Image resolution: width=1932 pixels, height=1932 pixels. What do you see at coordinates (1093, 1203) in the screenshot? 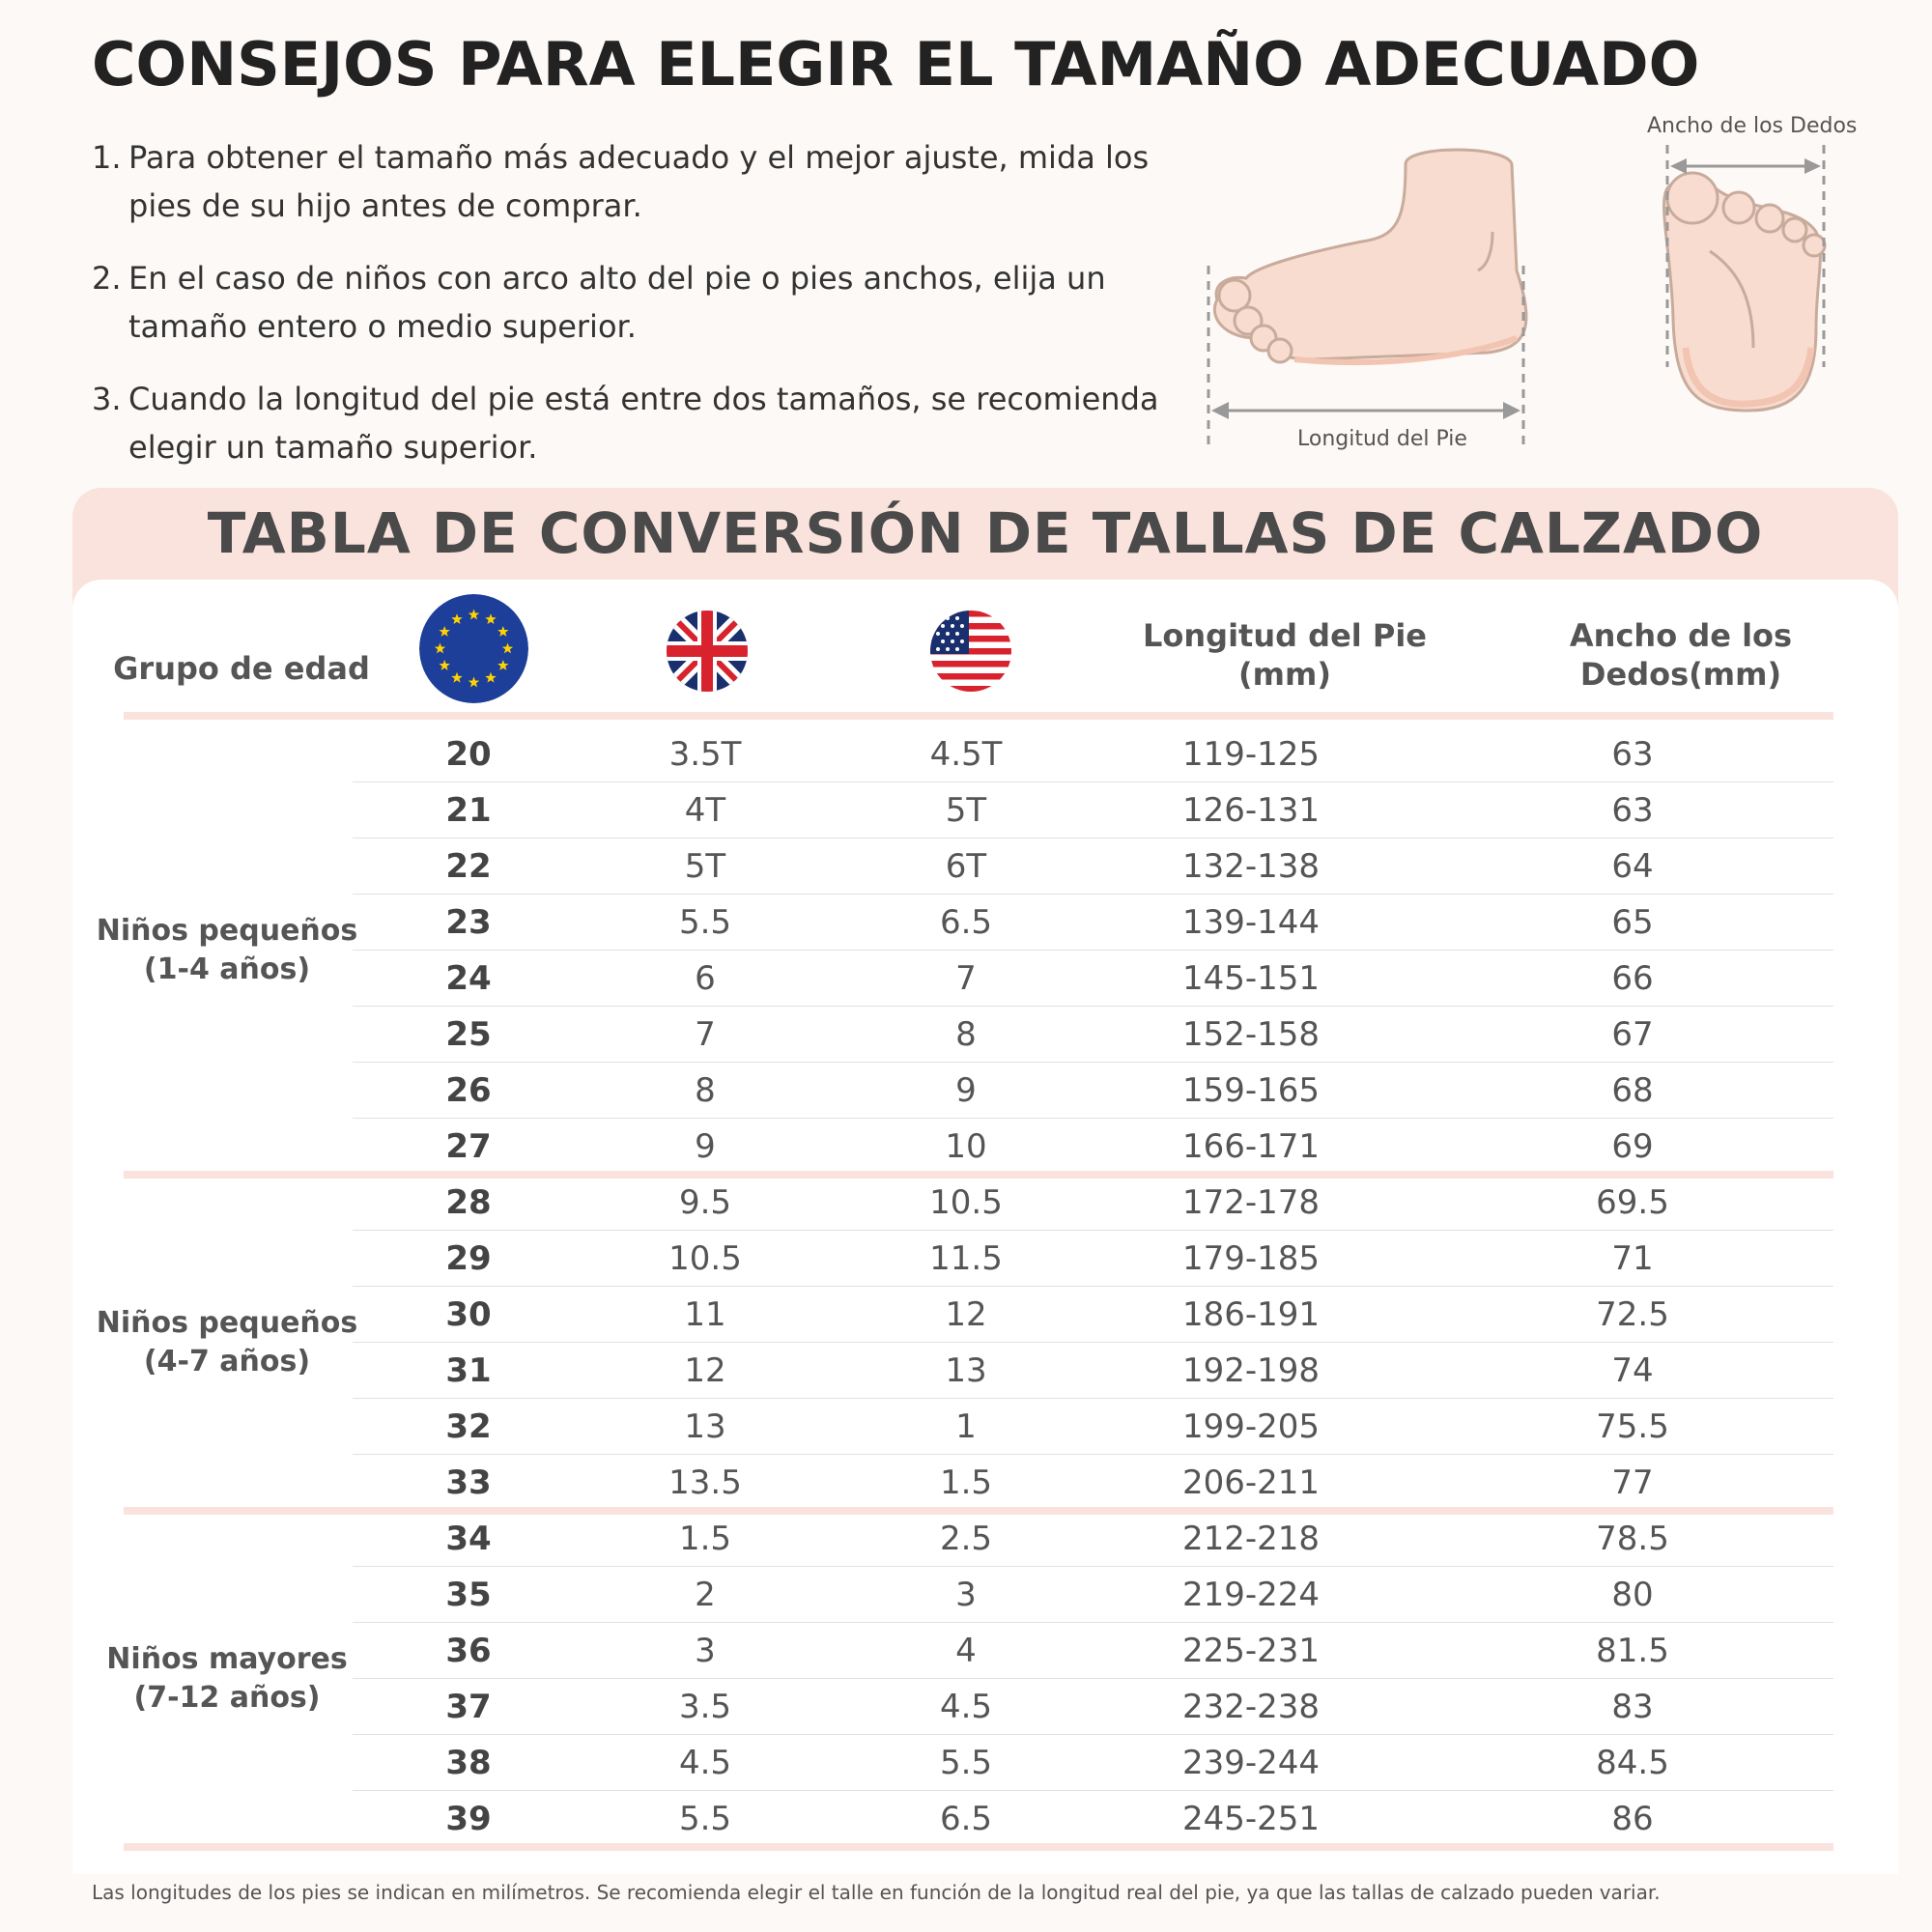
I see `table-row: 28 9.5 10.5 172-178 69.5` at bounding box center [1093, 1203].